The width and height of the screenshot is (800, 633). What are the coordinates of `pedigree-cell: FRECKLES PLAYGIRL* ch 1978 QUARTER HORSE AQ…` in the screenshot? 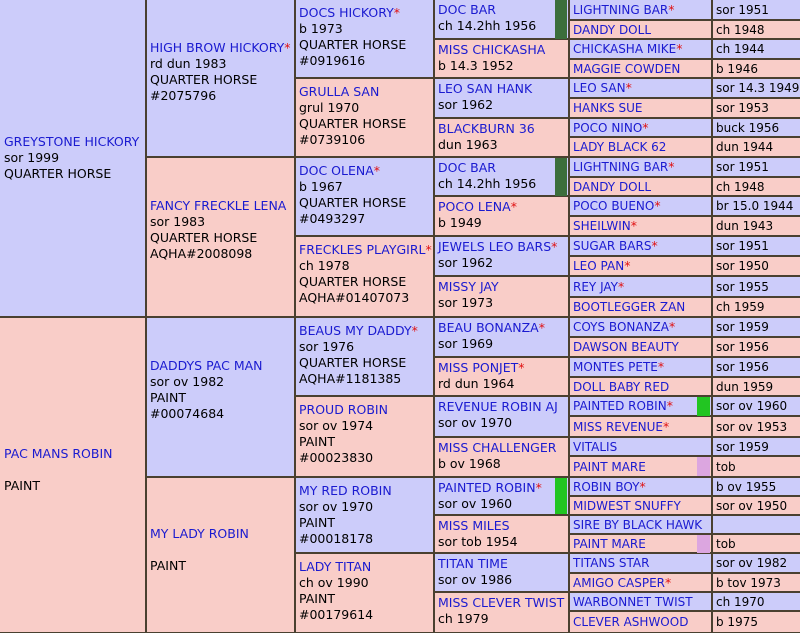 It's located at (364, 276).